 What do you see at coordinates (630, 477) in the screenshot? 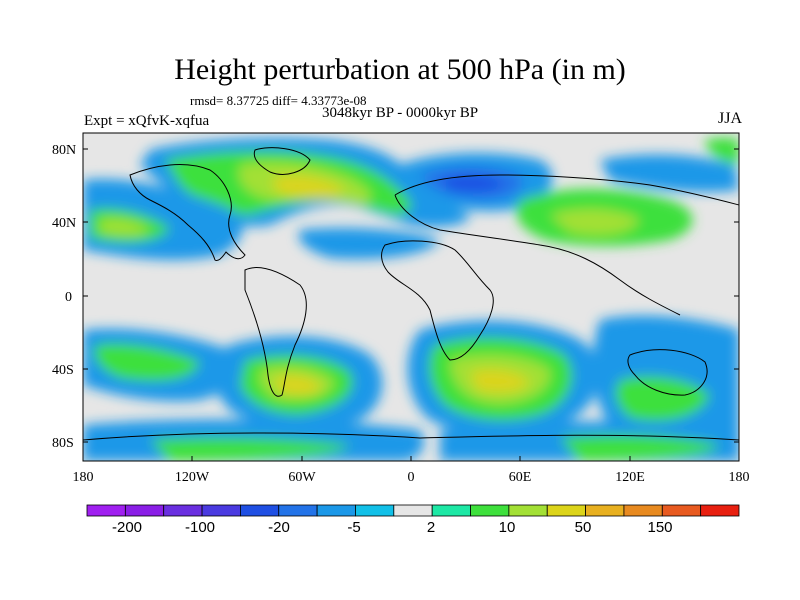
I see `lon-tick-label: 120E` at bounding box center [630, 477].